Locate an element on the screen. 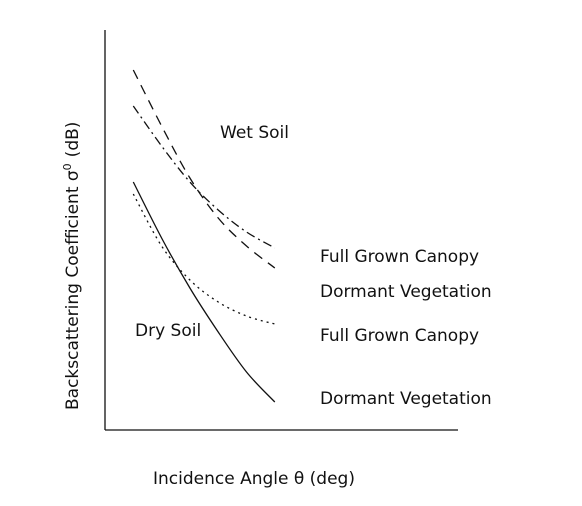  series-line-wet-soil-dormant-vegetation is located at coordinates (204, 169).